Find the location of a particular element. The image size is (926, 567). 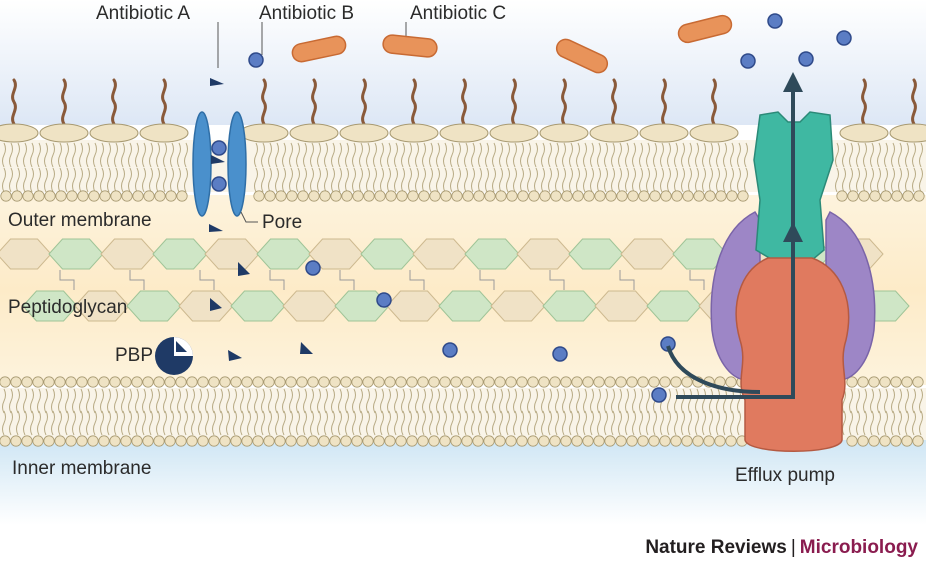

peptide-crosslink is located at coordinates (207, 280).